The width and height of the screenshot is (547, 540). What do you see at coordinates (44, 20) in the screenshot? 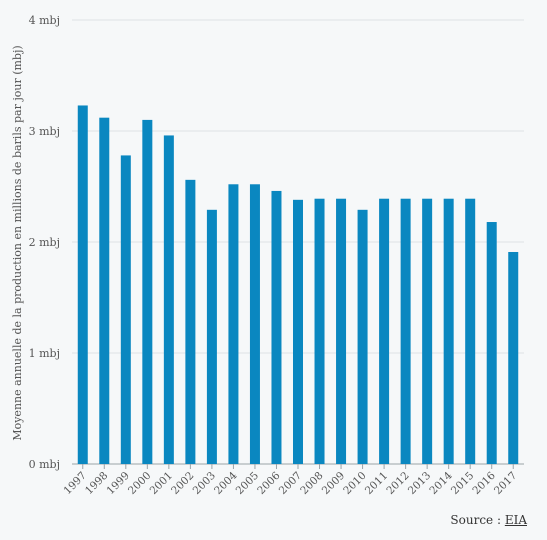
I see `y-tick-label: 4 mbj` at bounding box center [44, 20].